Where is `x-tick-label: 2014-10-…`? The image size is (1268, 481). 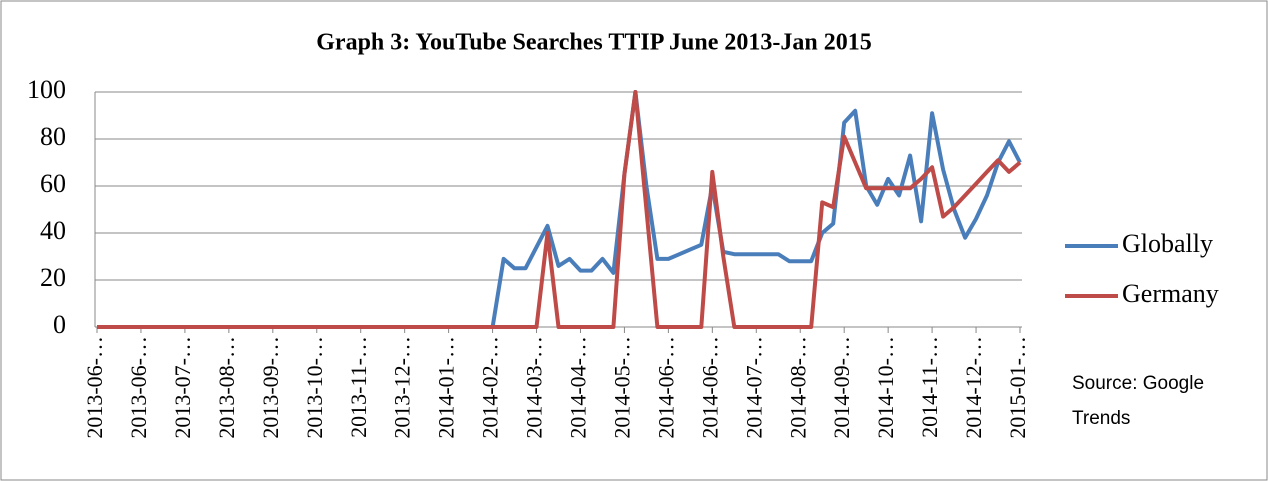
x-tick-label: 2014-10-… is located at coordinates (885, 387).